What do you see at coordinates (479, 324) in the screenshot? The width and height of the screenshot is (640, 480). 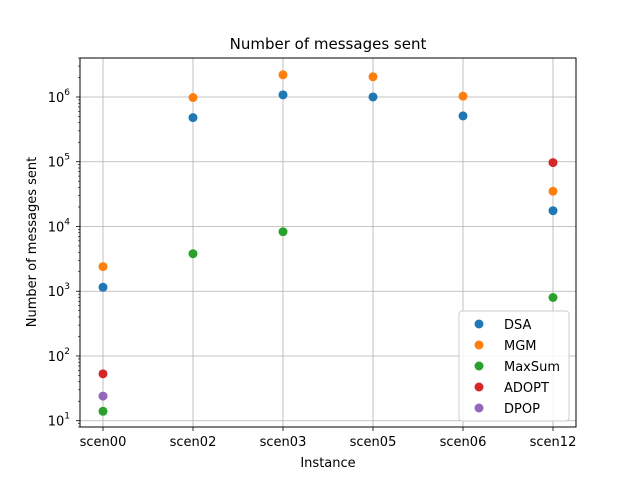 I see `legend-marker-dsa` at bounding box center [479, 324].